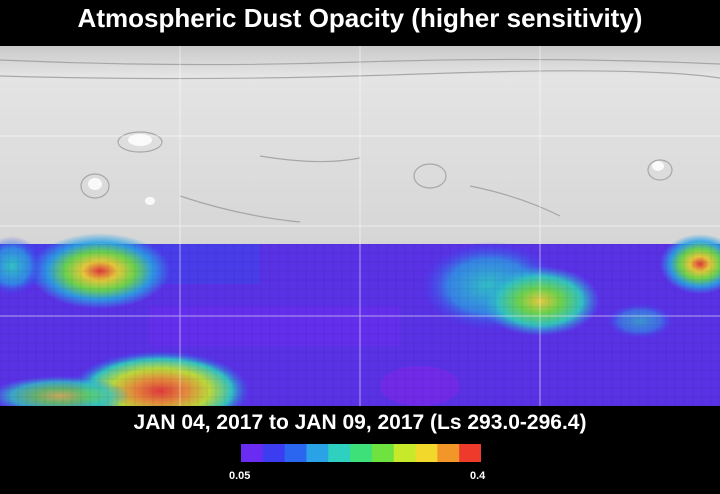  Describe the element at coordinates (478, 476) in the screenshot. I see `colorbar-max-label: 0.4` at that location.